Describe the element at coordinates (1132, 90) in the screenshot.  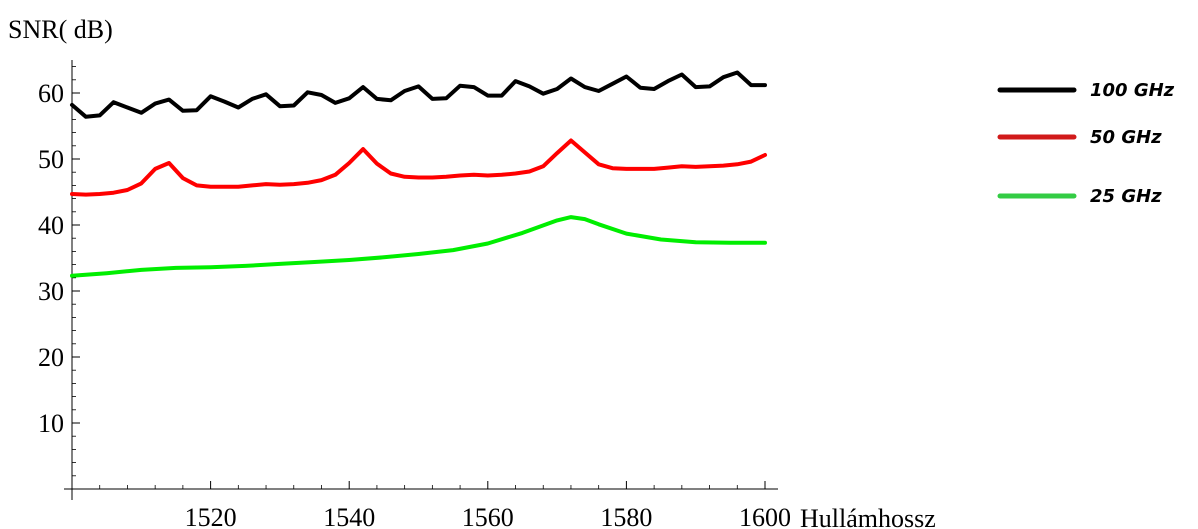
I see `legend-label: 100 GHz` at that location.